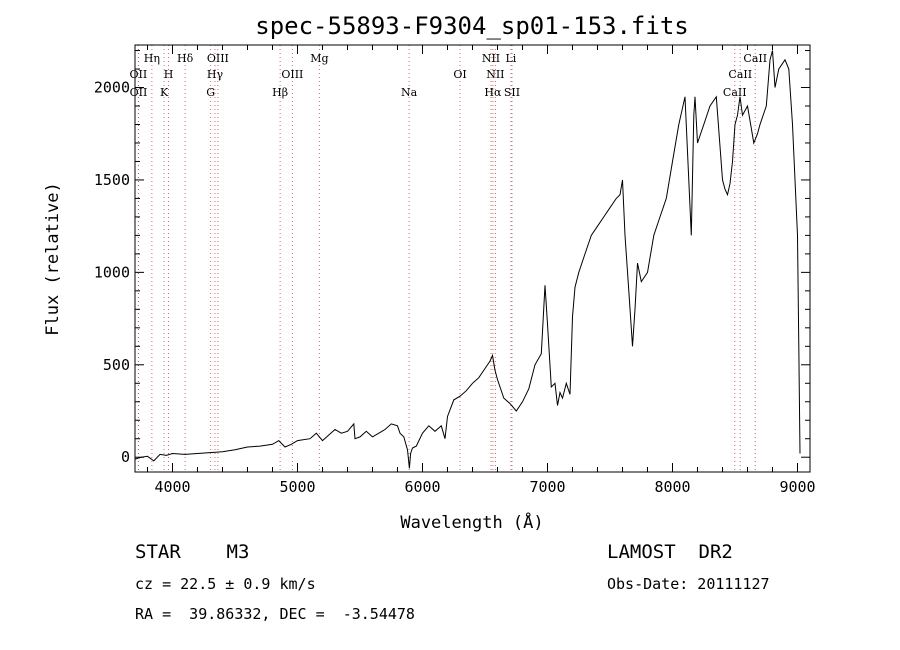 This screenshot has height=650, width=900. Describe the element at coordinates (459, 74) in the screenshot. I see `reference-line-label: OI` at that location.